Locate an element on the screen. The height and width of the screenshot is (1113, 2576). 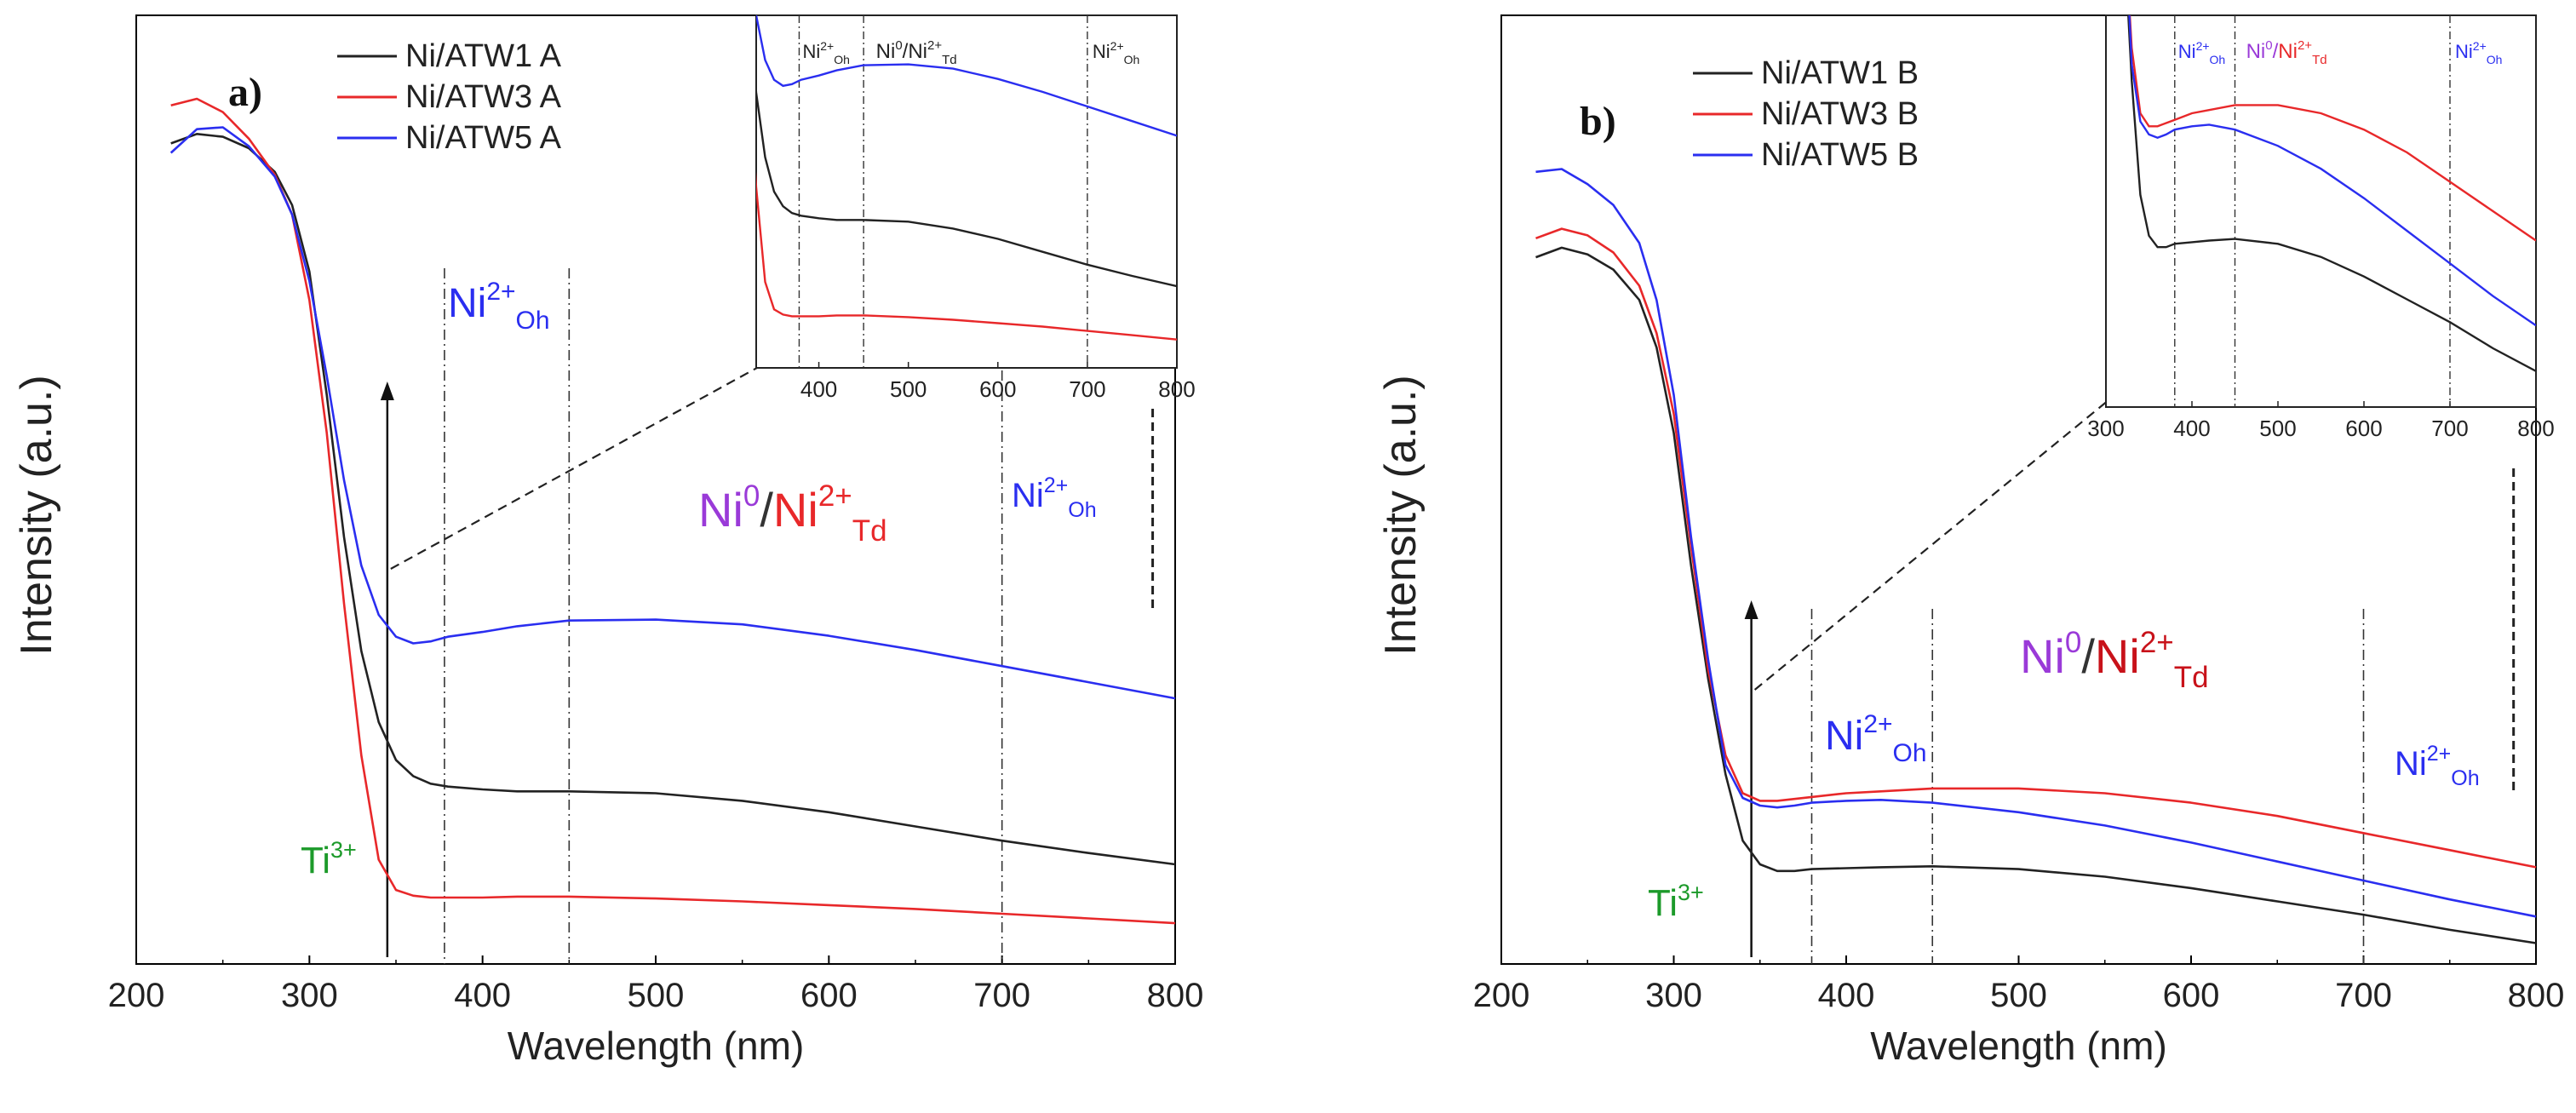
legend-label: Ni/ATW3 B is located at coordinates (1840, 114).